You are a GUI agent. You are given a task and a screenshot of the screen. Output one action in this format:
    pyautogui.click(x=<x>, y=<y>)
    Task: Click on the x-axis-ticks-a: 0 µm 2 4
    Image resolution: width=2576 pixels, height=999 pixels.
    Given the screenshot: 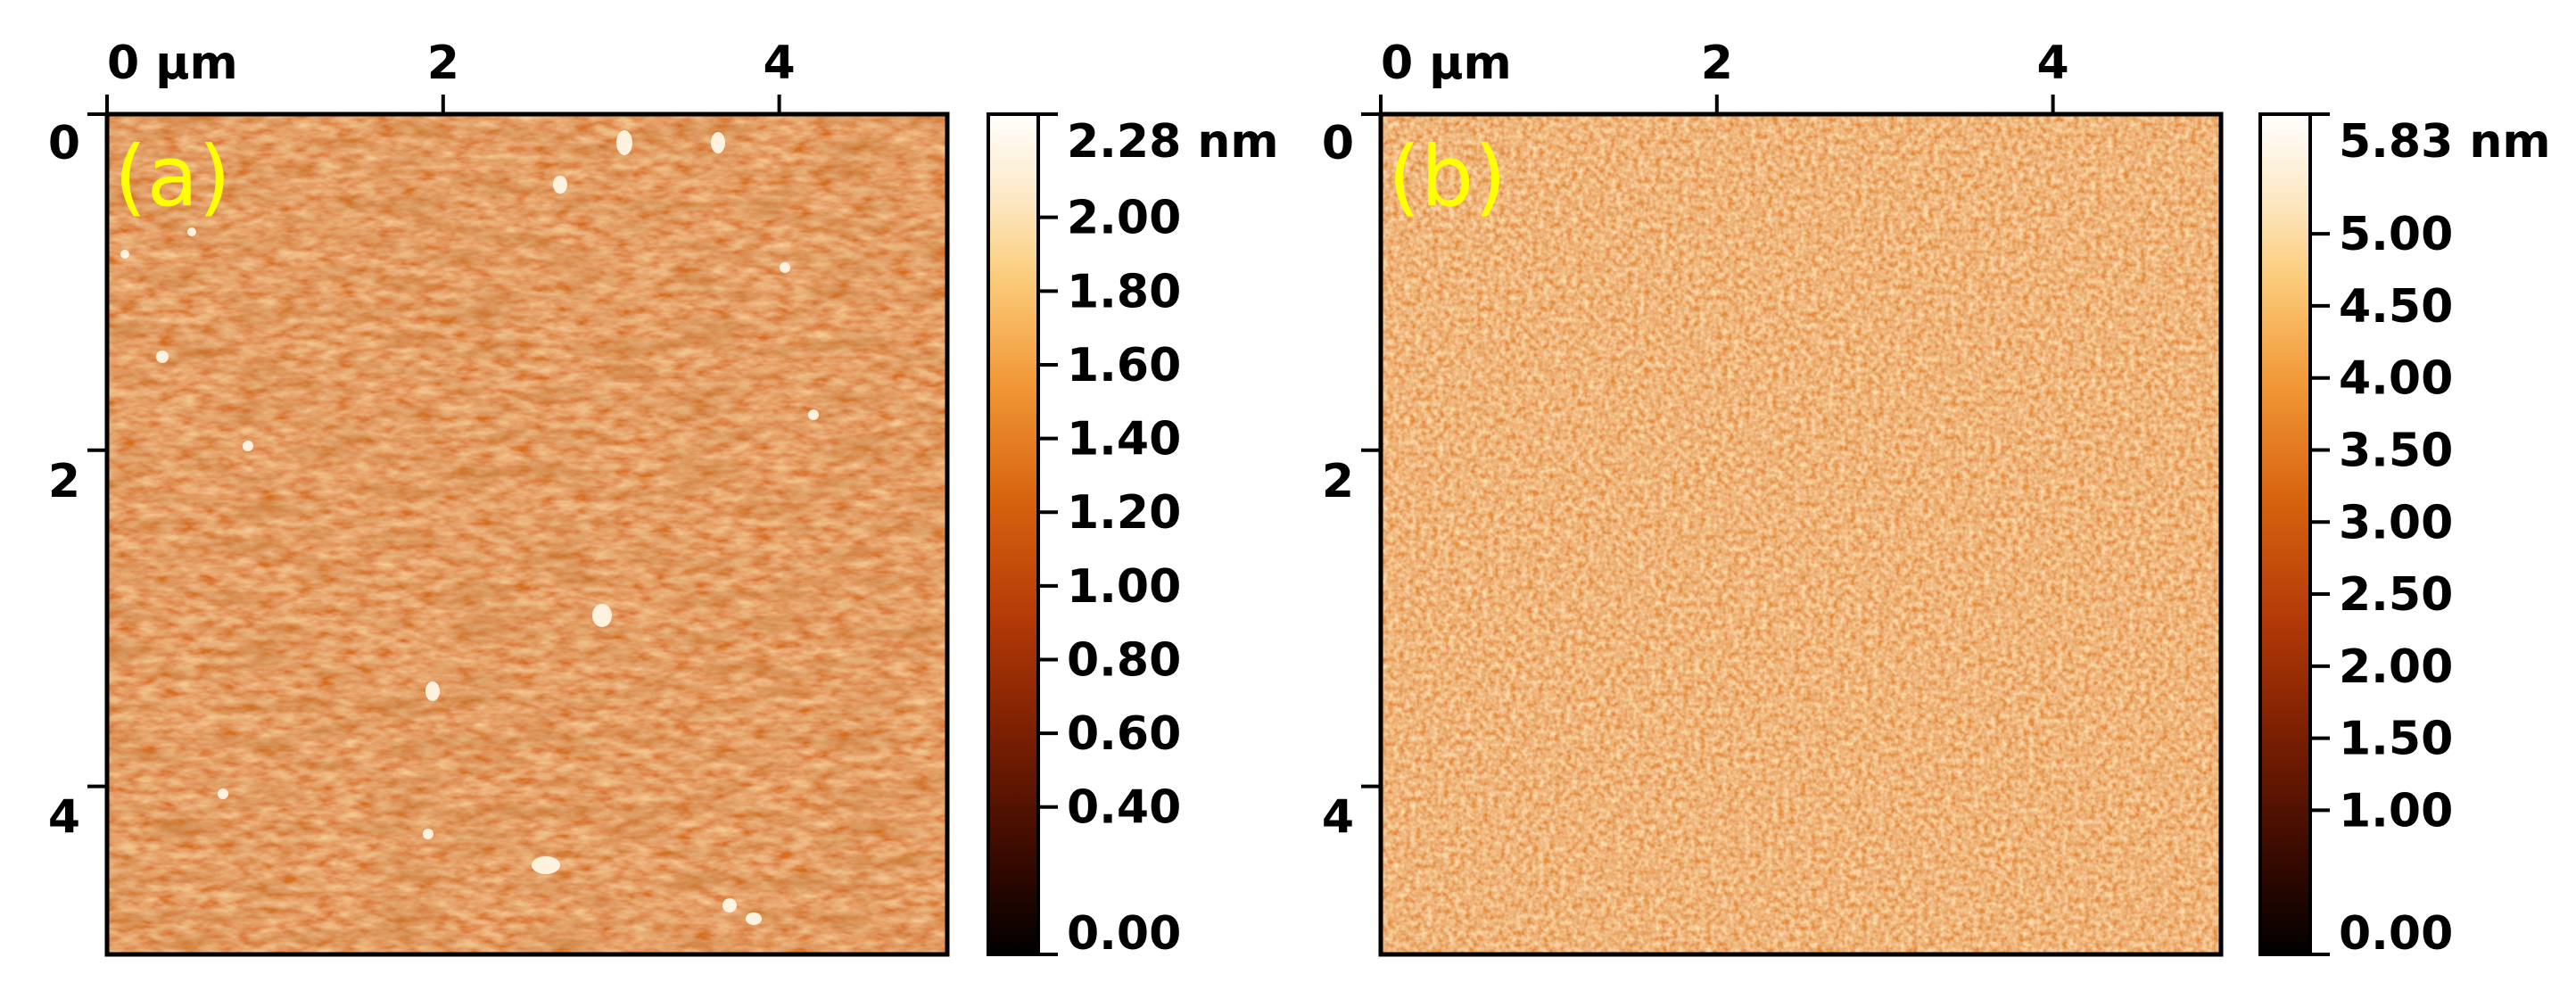 What is the action you would take?
    pyautogui.click(x=451, y=75)
    